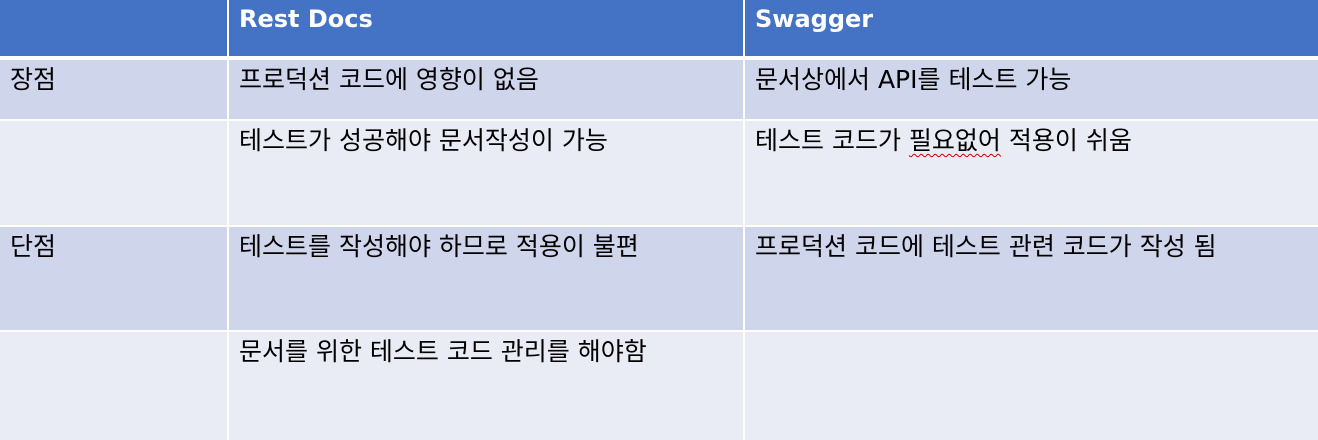 This screenshot has width=1318, height=440. What do you see at coordinates (486, 278) in the screenshot?
I see `rest-docs-cell: 테스트를 작성해야 하므로 적용이 불편` at bounding box center [486, 278].